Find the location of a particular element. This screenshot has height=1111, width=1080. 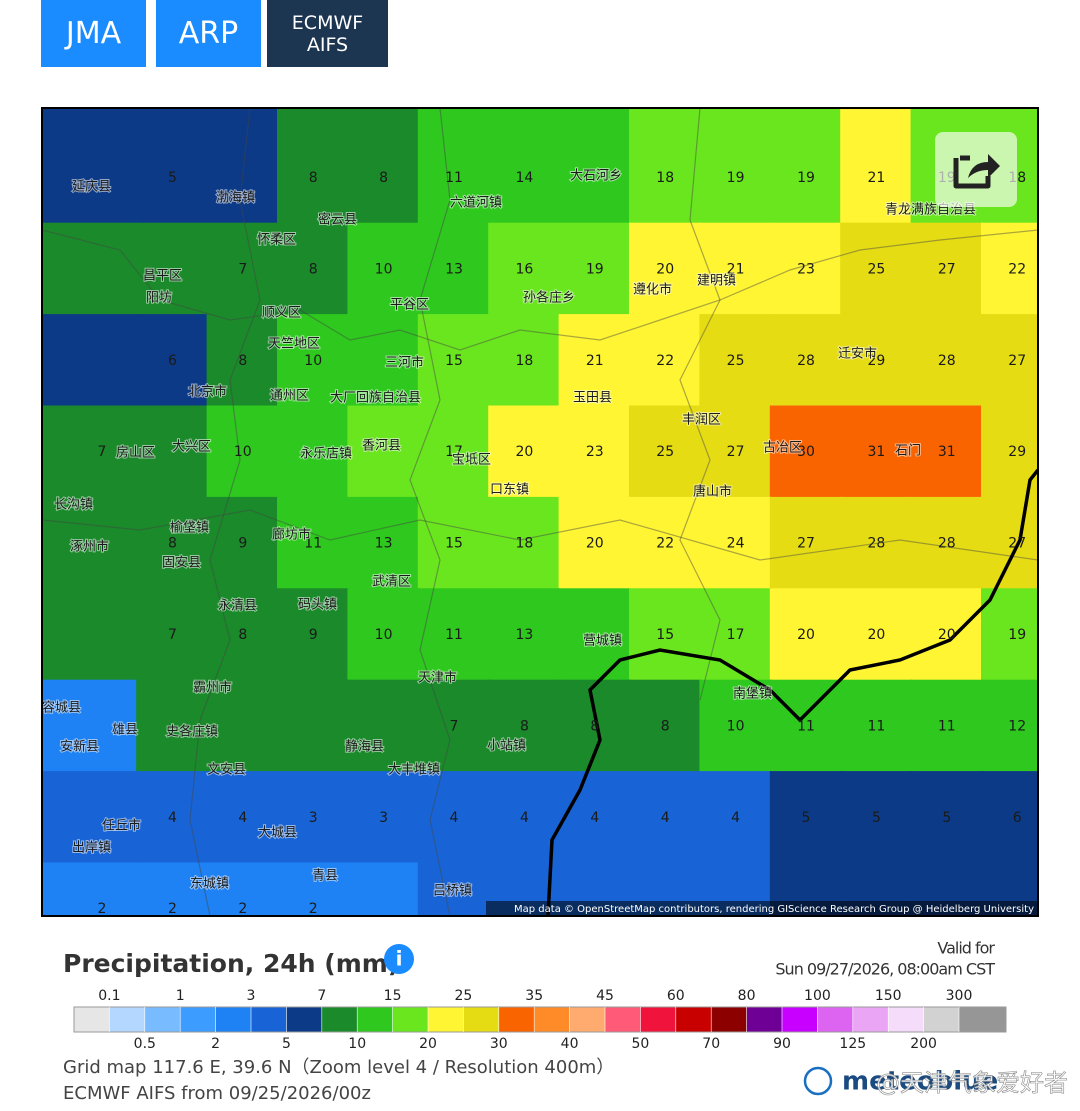

place-label: 长沟镇 is located at coordinates (73, 505).